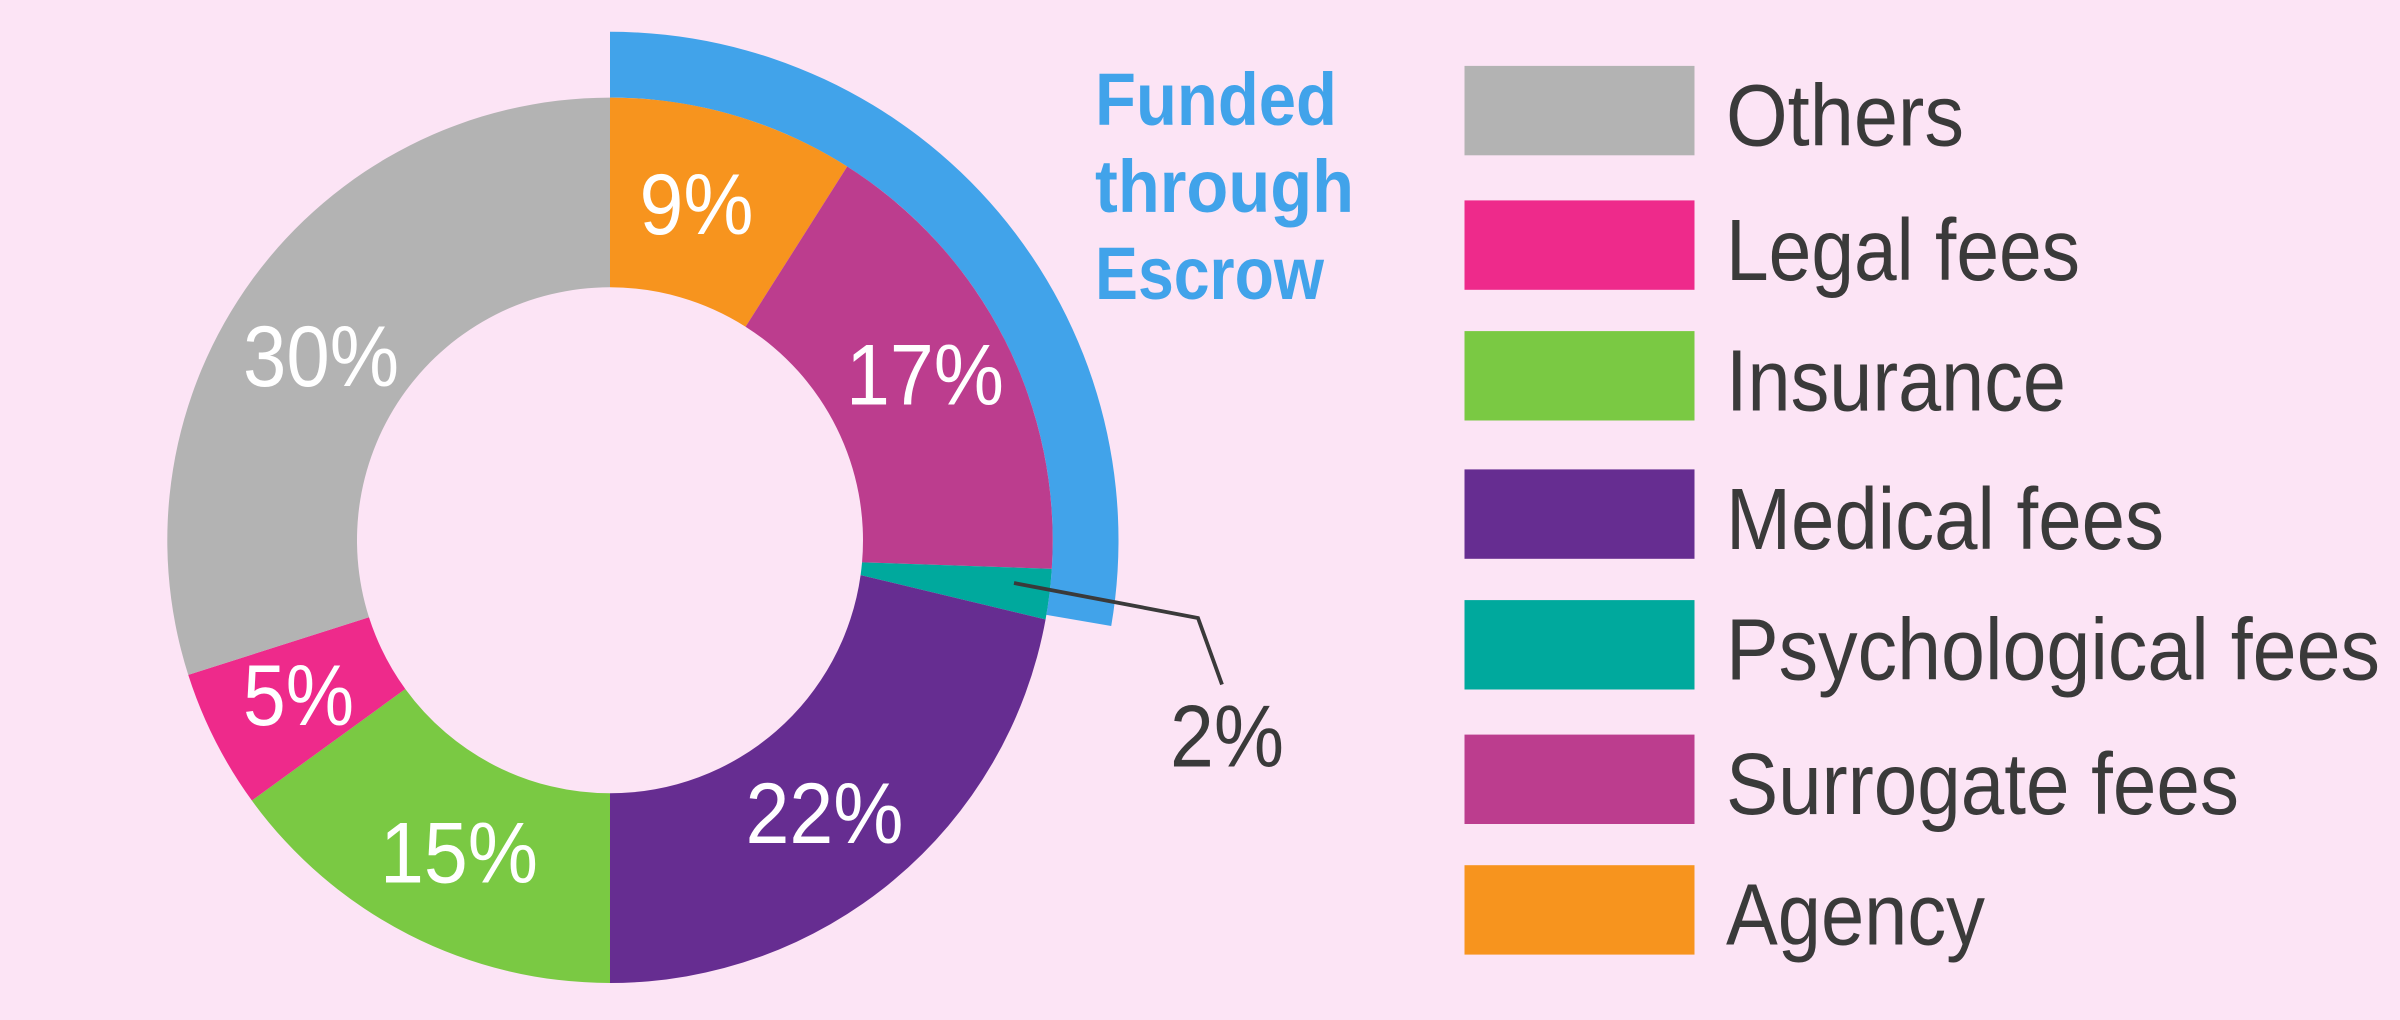 Image resolution: width=2400 pixels, height=1020 pixels. Describe the element at coordinates (1855, 915) in the screenshot. I see `svg-text: Agency` at that location.